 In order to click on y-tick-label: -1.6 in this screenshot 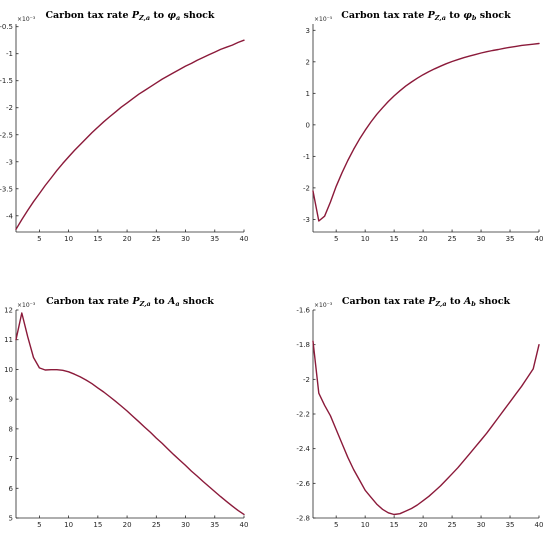, I will do `click(303, 311)`.